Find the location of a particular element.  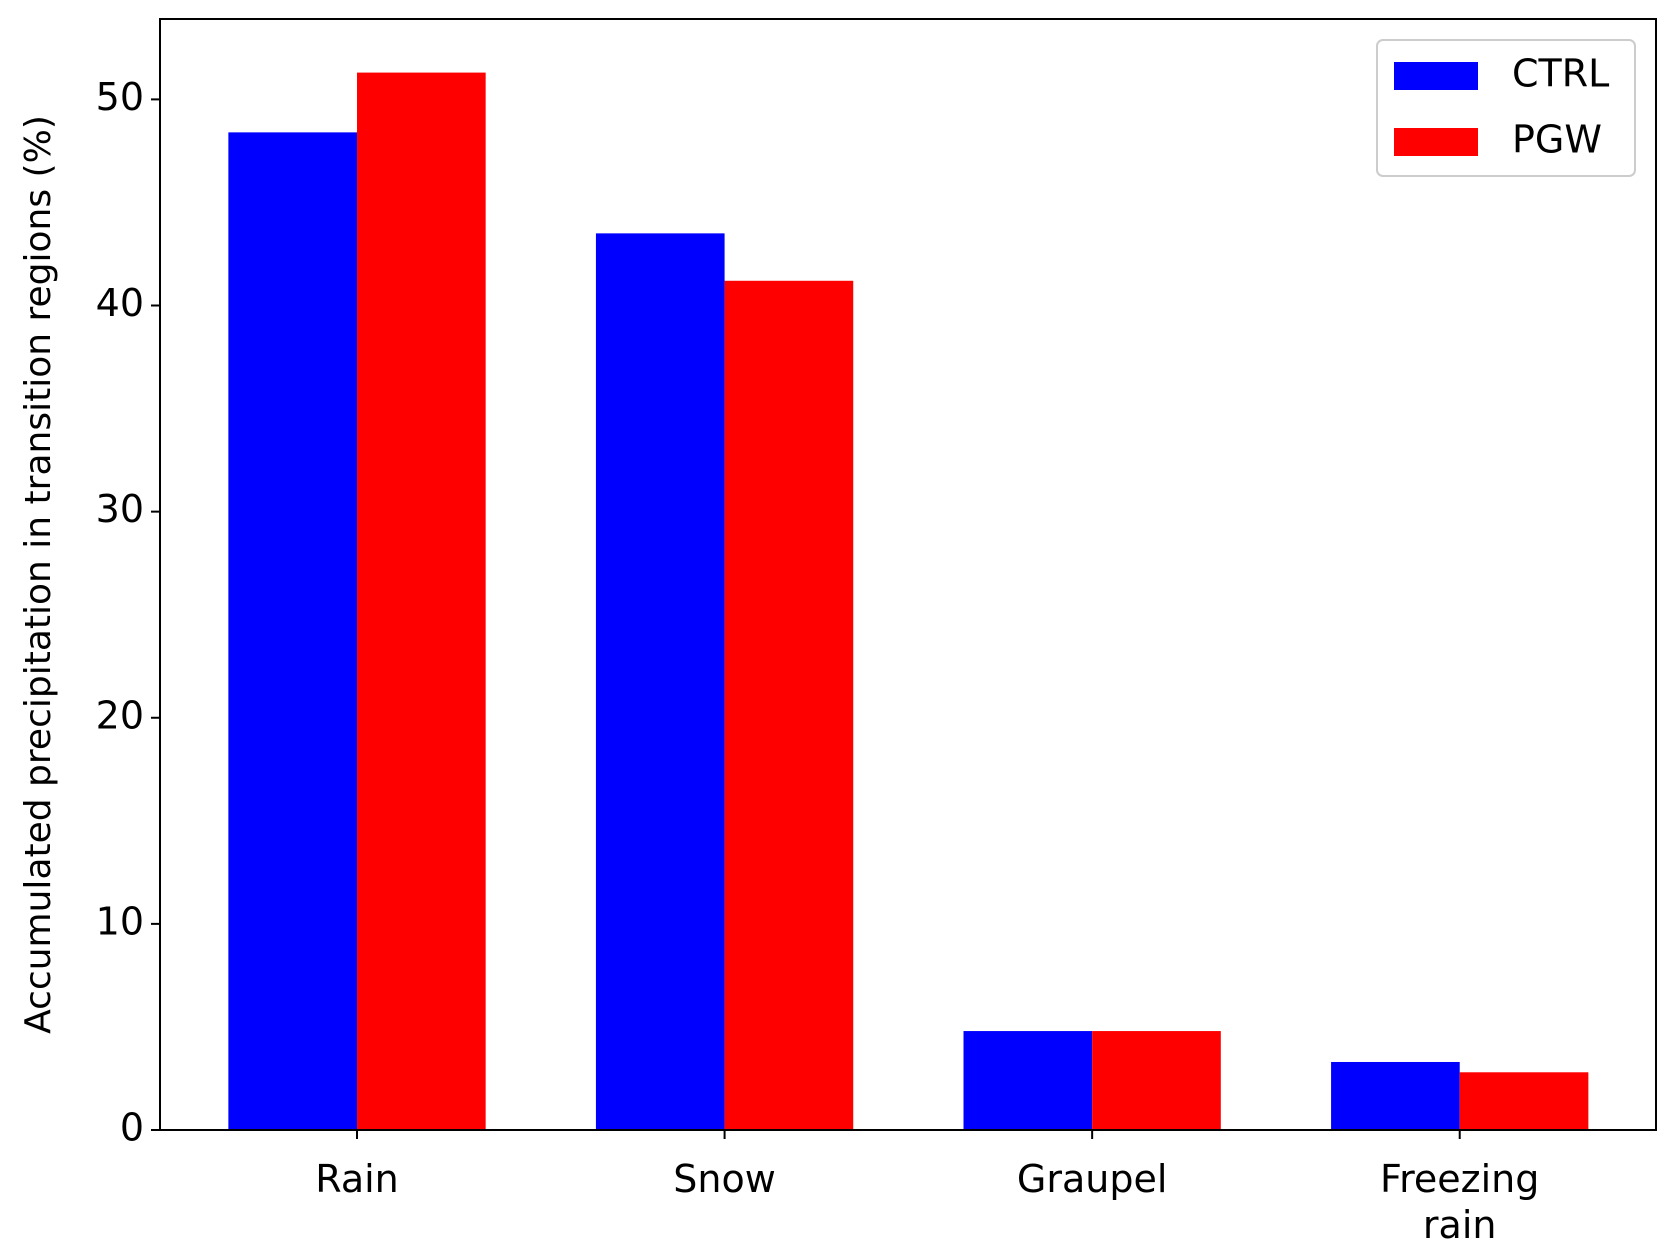

x-tick-label: Graupel is located at coordinates (1092, 1179).